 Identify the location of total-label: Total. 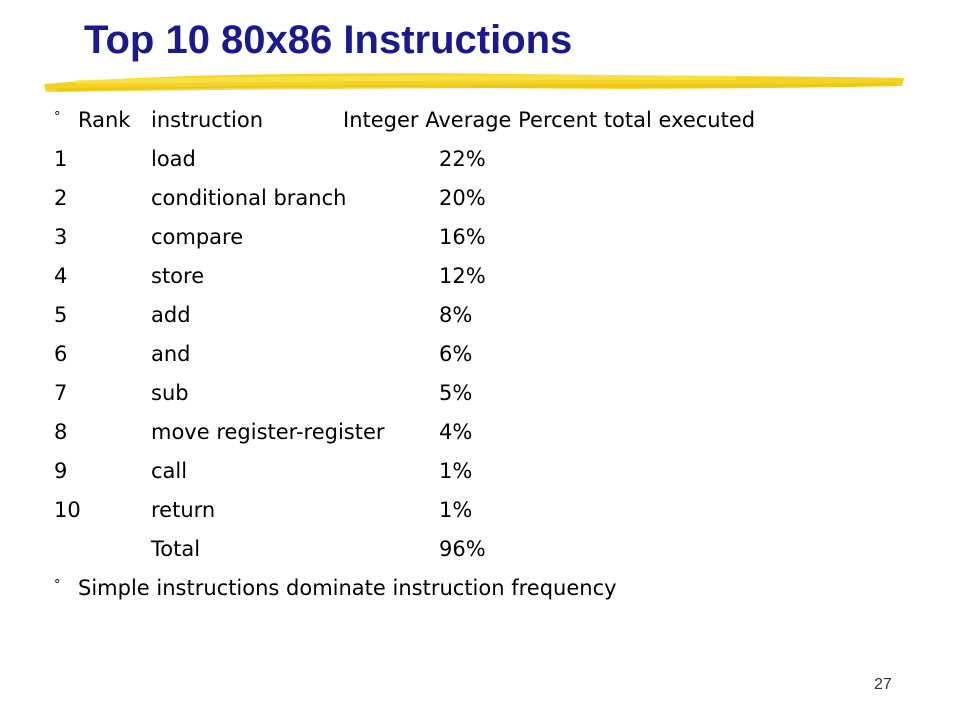
(176, 549).